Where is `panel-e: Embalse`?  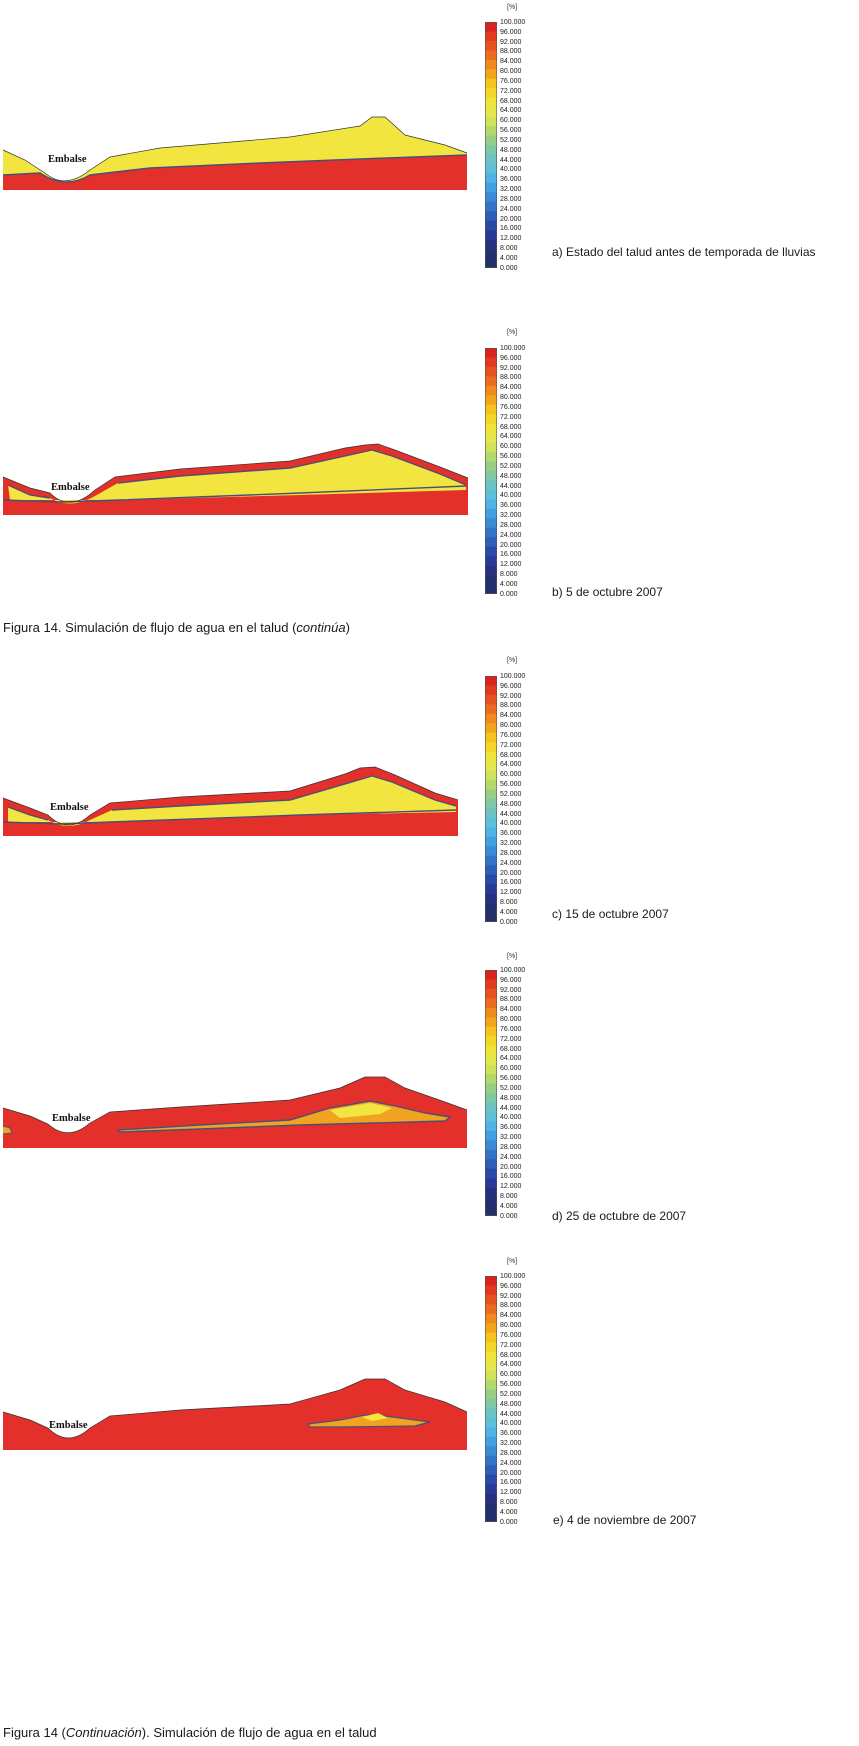 panel-e: Embalse is located at coordinates (235, 1414).